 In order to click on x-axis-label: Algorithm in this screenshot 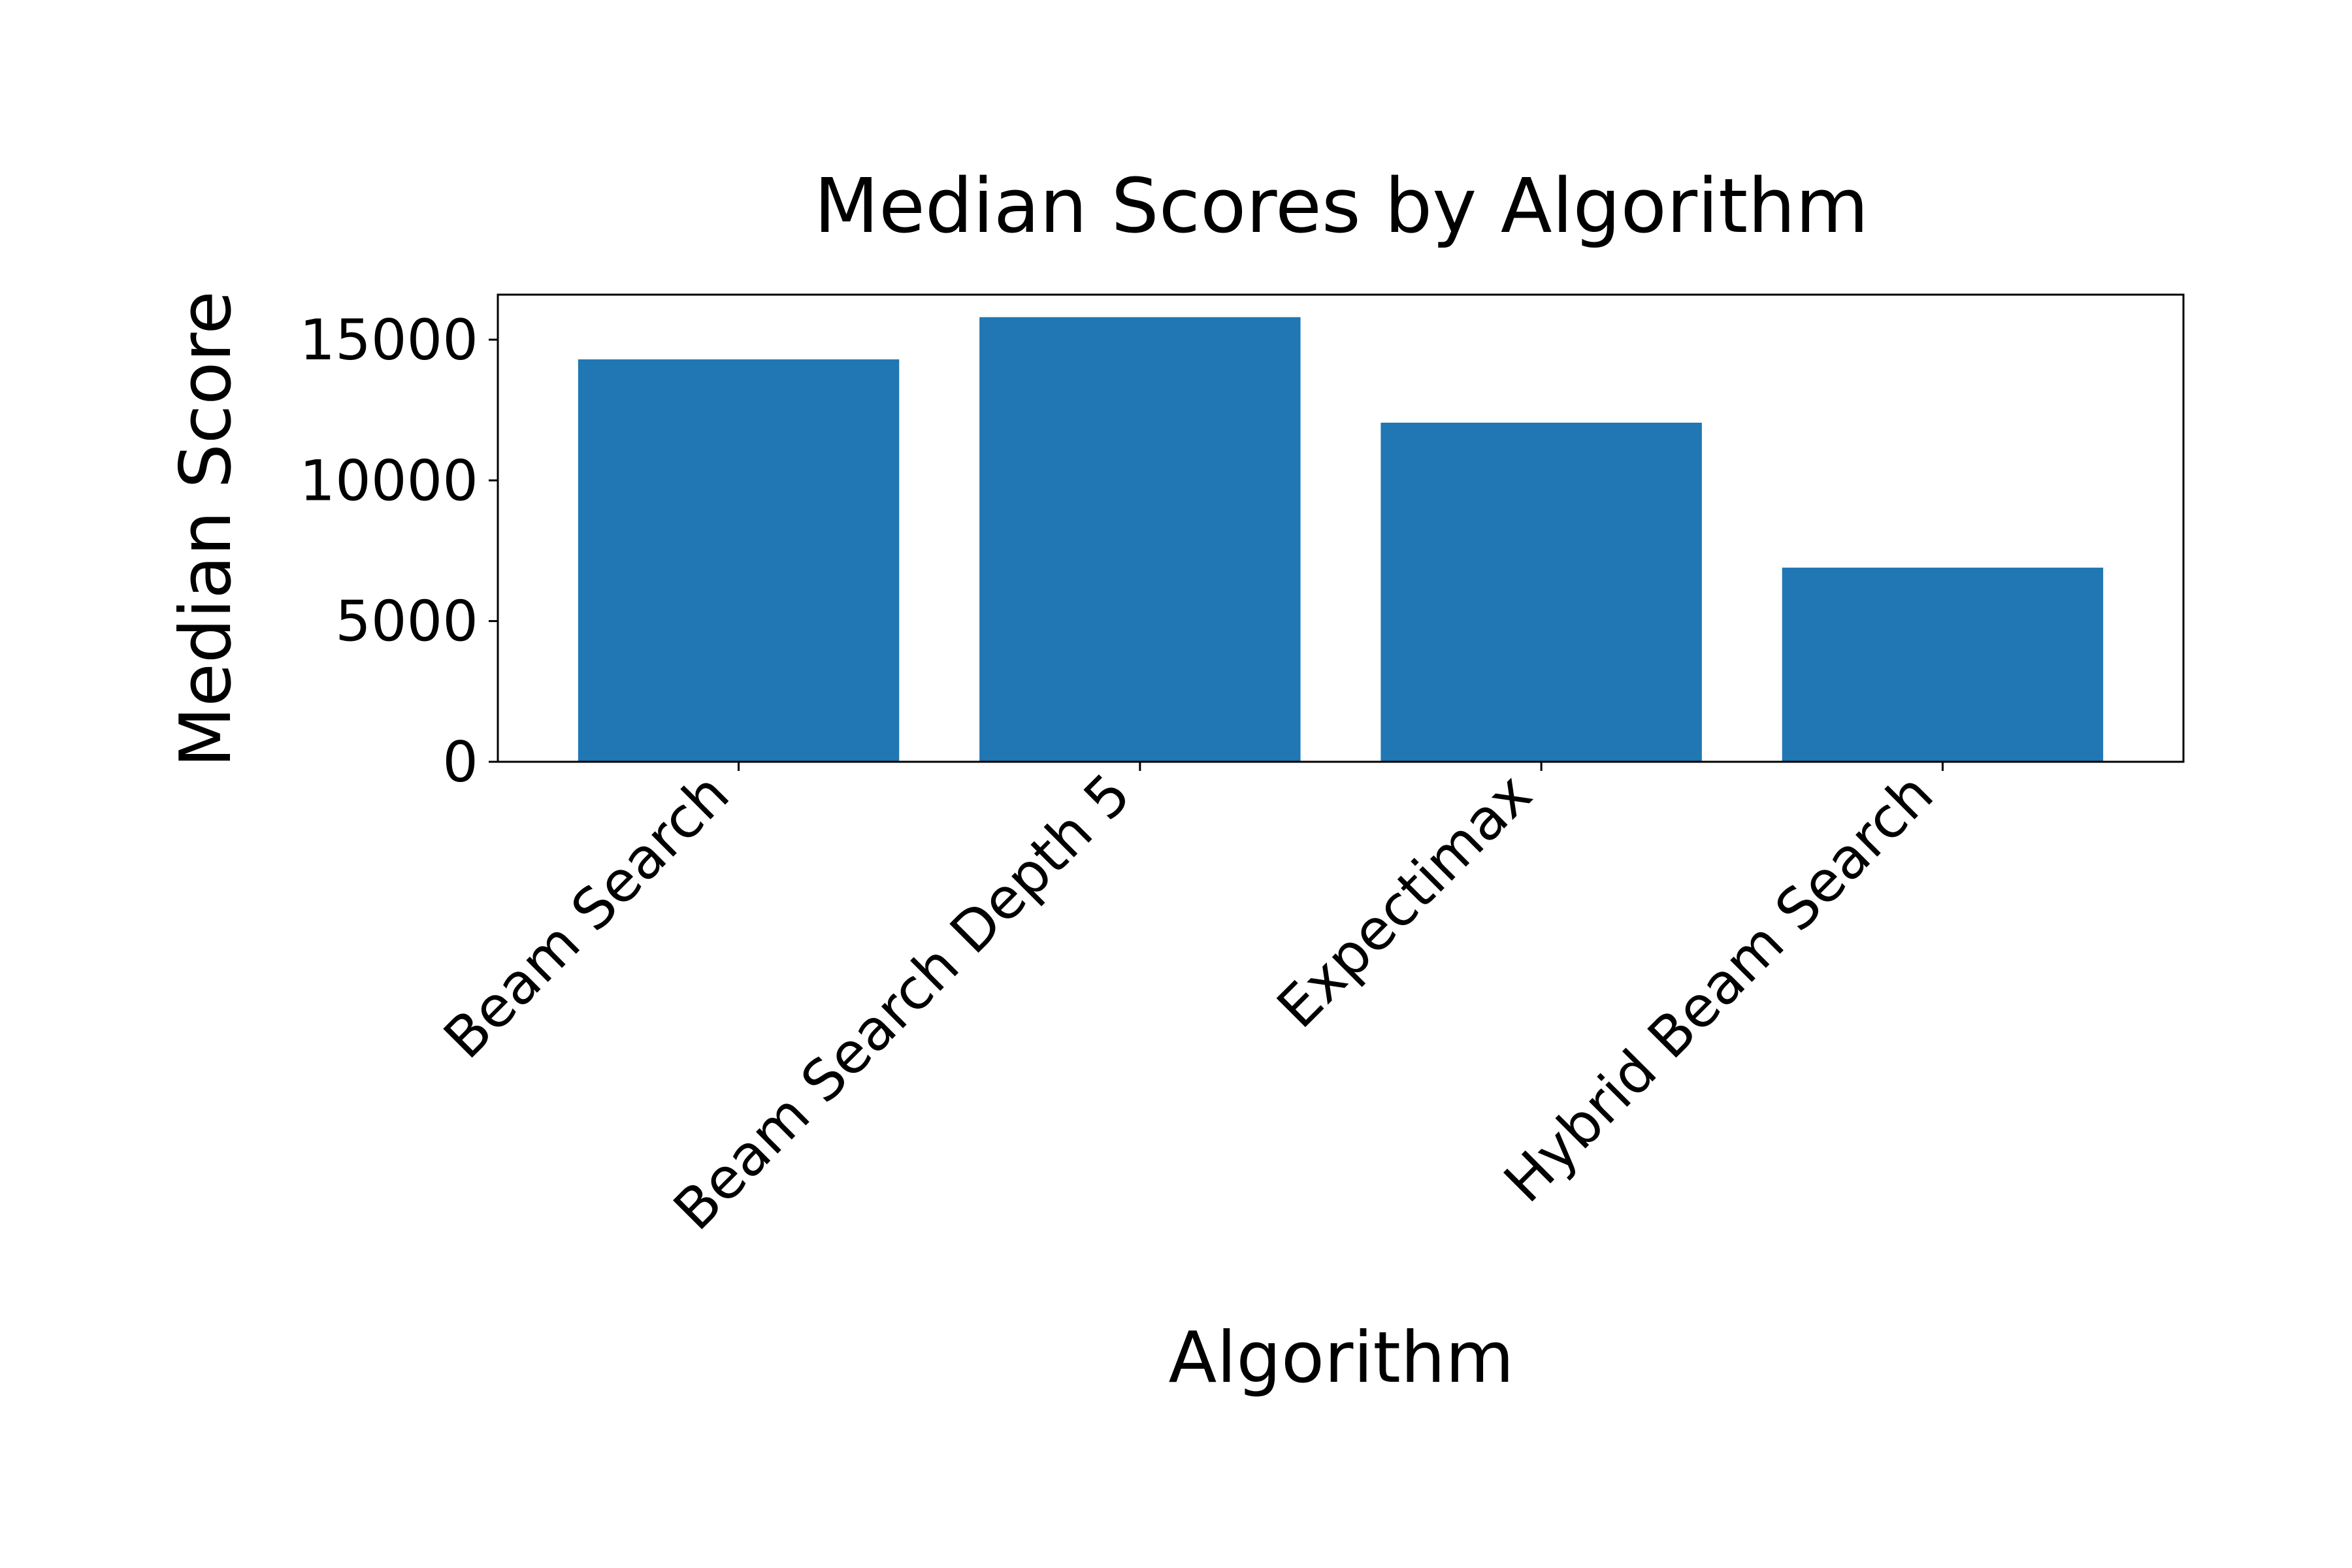, I will do `click(1341, 1358)`.